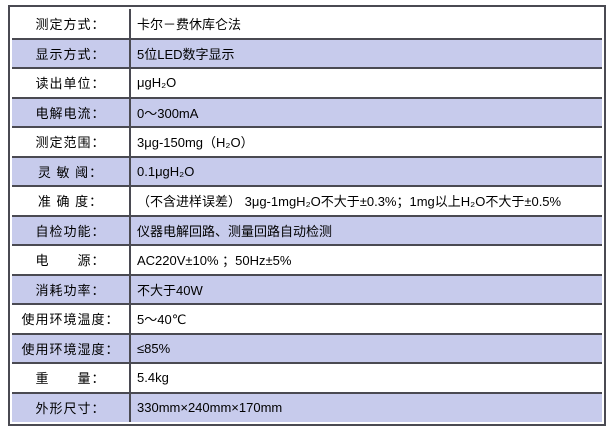  What do you see at coordinates (365, 378) in the screenshot?
I see `spec-row-value: 5.4kg` at bounding box center [365, 378].